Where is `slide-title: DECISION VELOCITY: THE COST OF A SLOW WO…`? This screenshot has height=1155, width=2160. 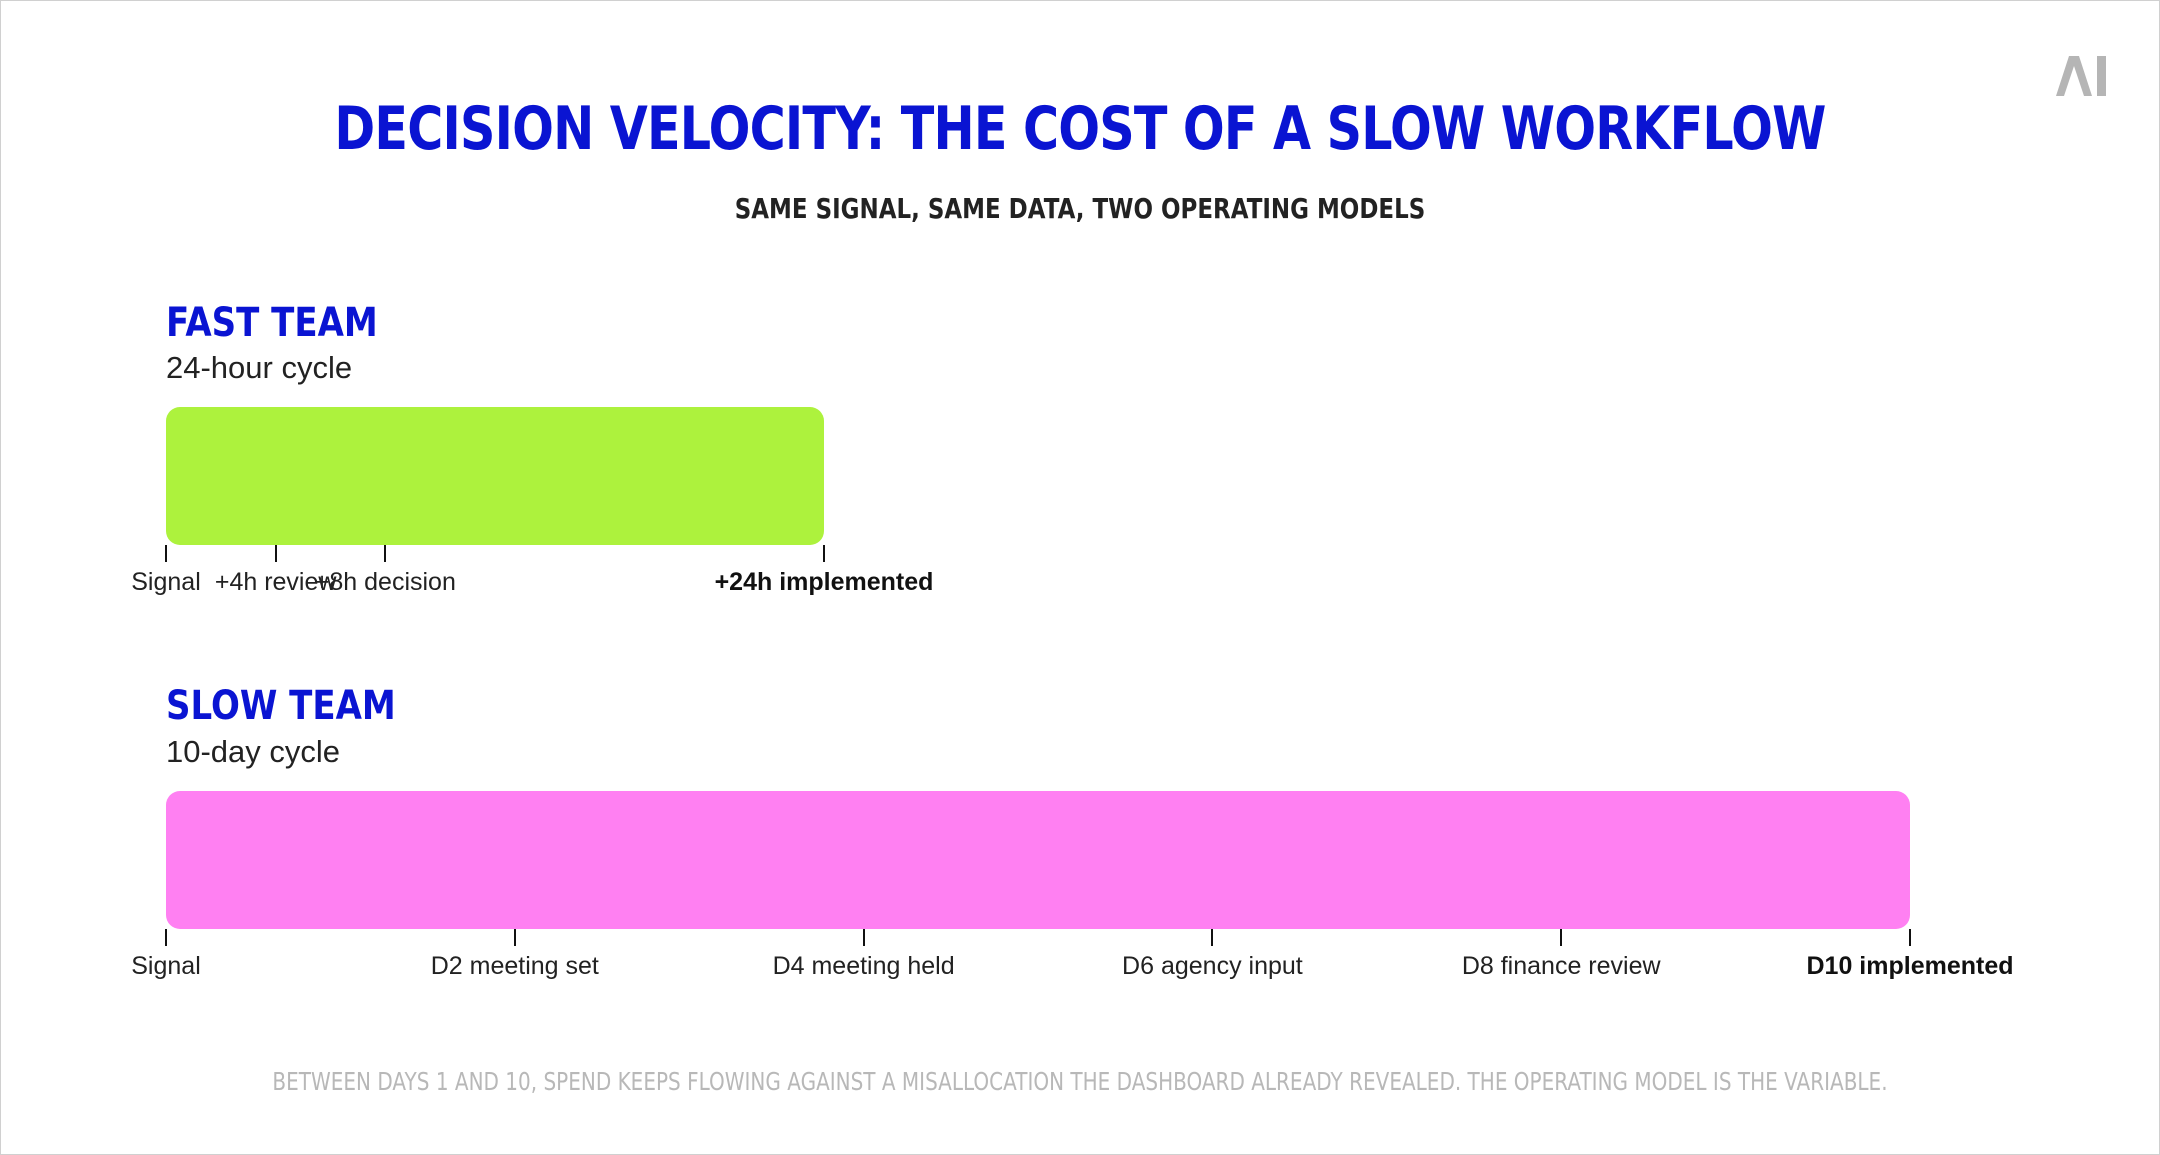 slide-title: DECISION VELOCITY: THE COST OF A SLOW WO… is located at coordinates (1080, 129).